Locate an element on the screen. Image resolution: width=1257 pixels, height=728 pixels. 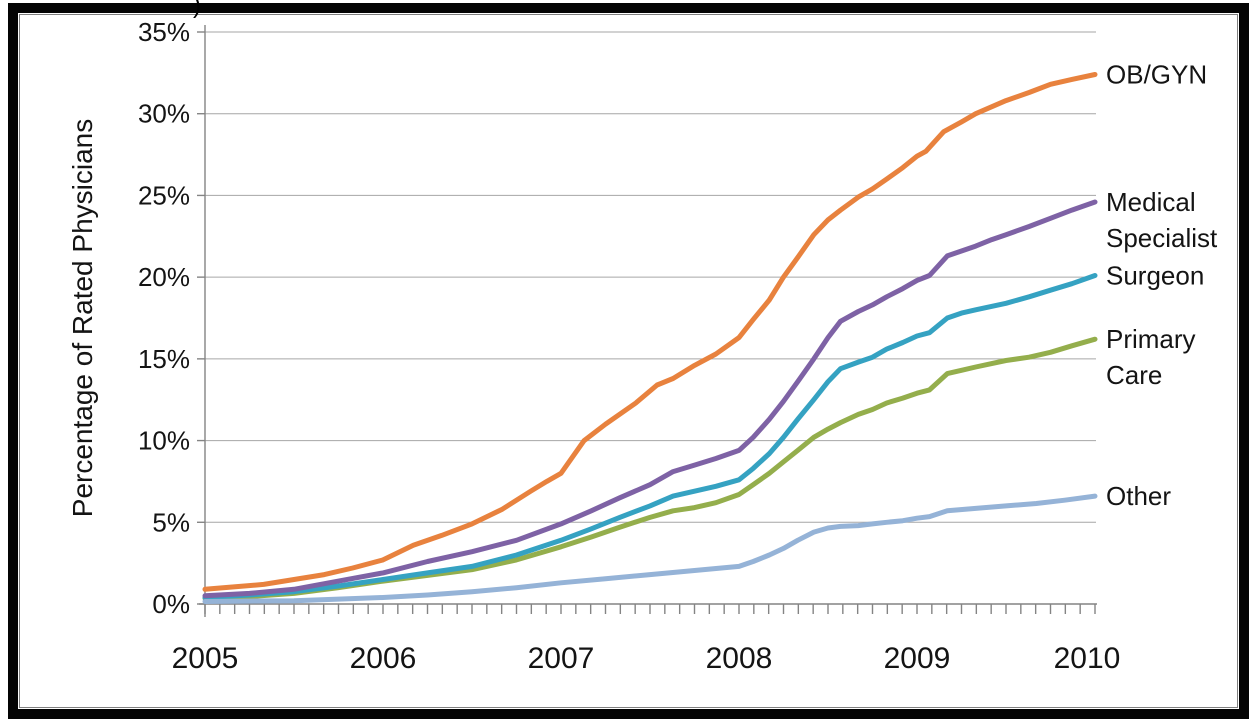
series-line-other is located at coordinates (650, 548).